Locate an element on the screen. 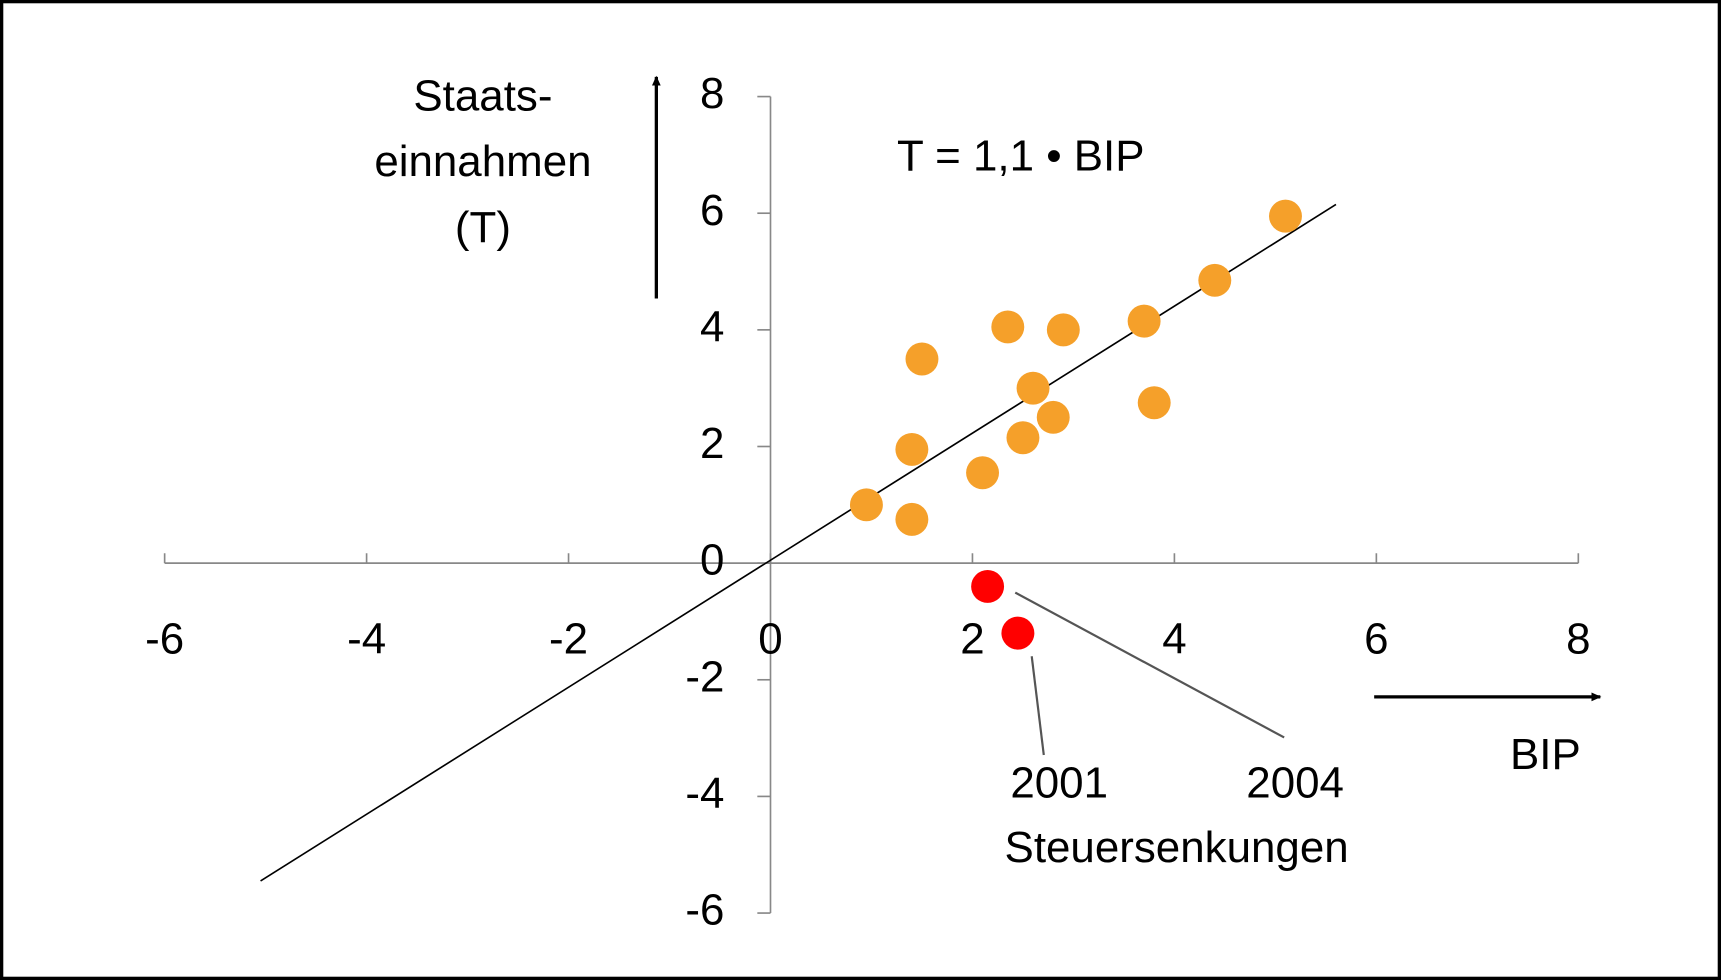  y-tick-label: 2 is located at coordinates (712, 443).